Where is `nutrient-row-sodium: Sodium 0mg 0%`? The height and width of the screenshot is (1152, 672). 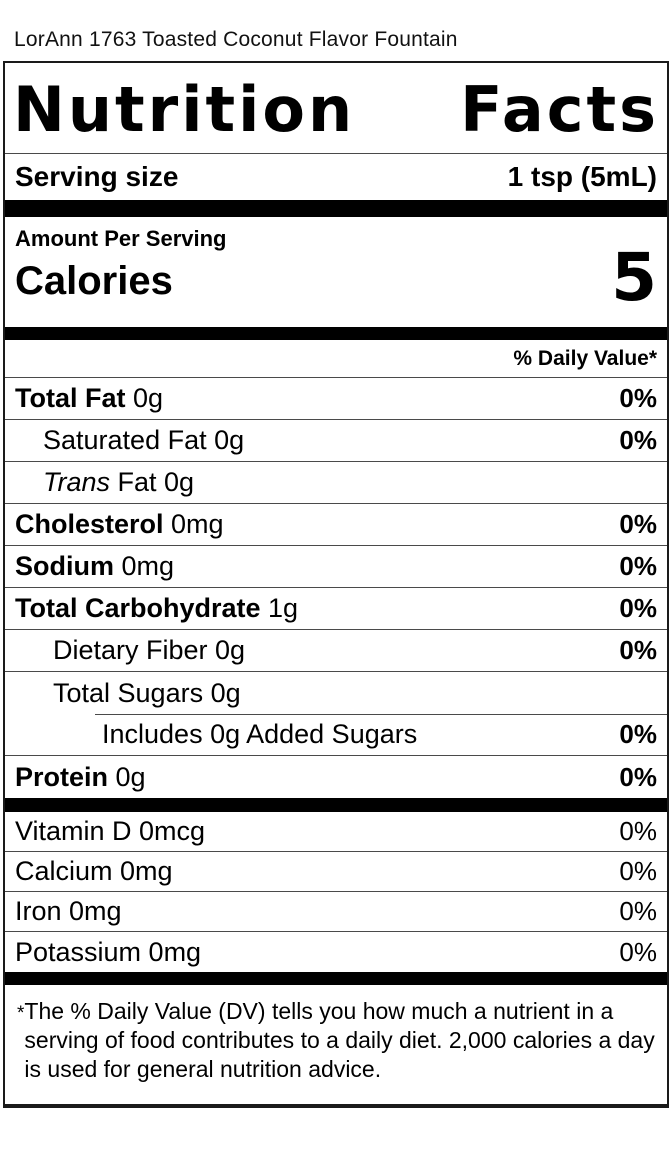
nutrient-row-sodium: Sodium 0mg 0% is located at coordinates (336, 567).